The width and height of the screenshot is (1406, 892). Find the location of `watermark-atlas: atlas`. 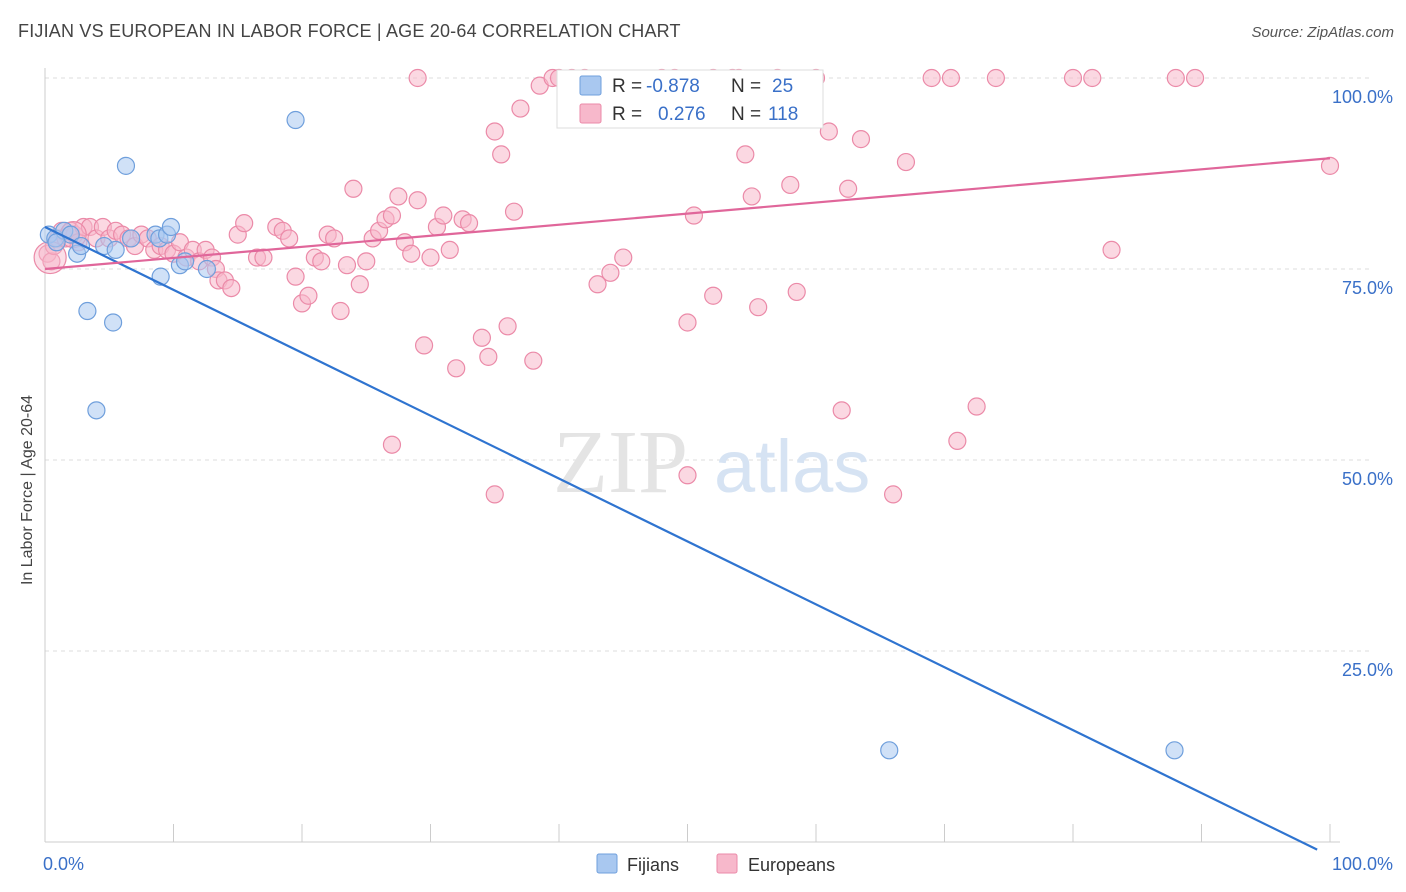

watermark-atlas: atlas is located at coordinates (792, 466).